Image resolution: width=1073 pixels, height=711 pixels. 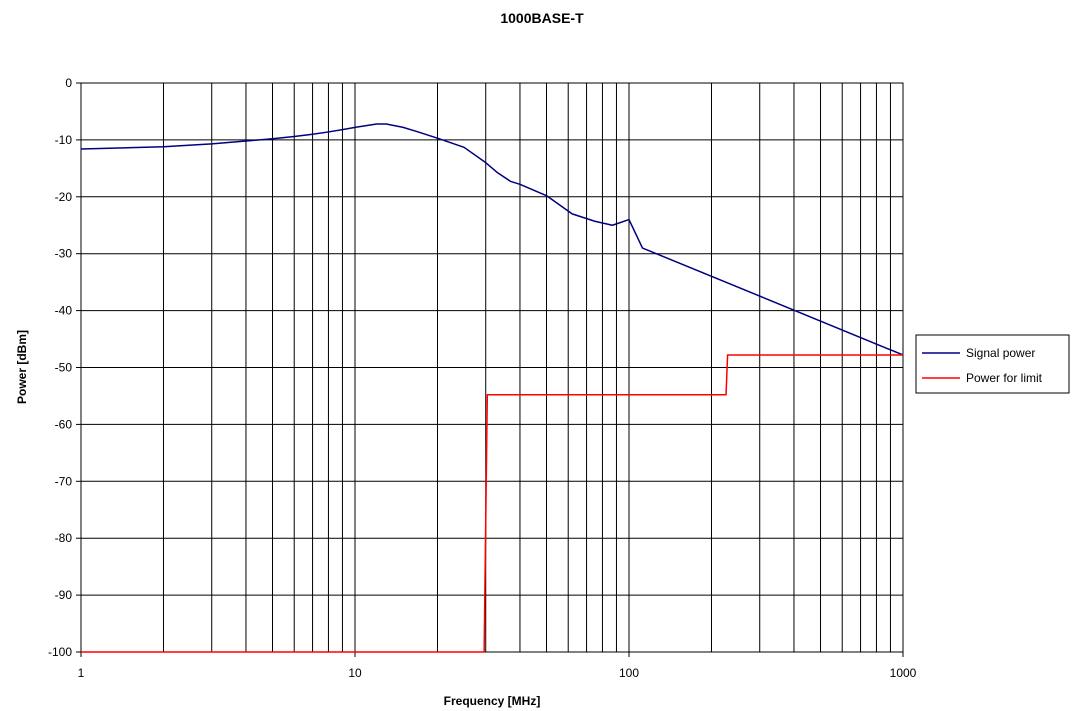 What do you see at coordinates (64, 424) in the screenshot?
I see `y-tick-label: -60` at bounding box center [64, 424].